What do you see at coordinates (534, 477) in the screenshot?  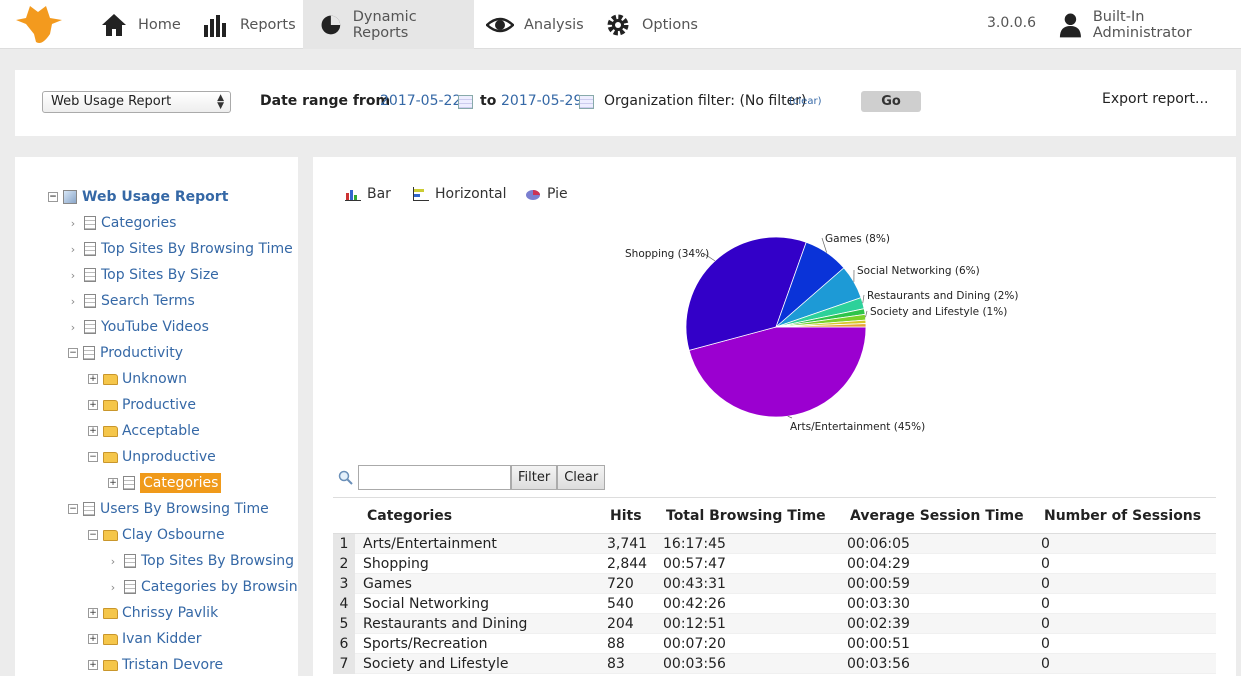 I see `filter-button: Filter` at bounding box center [534, 477].